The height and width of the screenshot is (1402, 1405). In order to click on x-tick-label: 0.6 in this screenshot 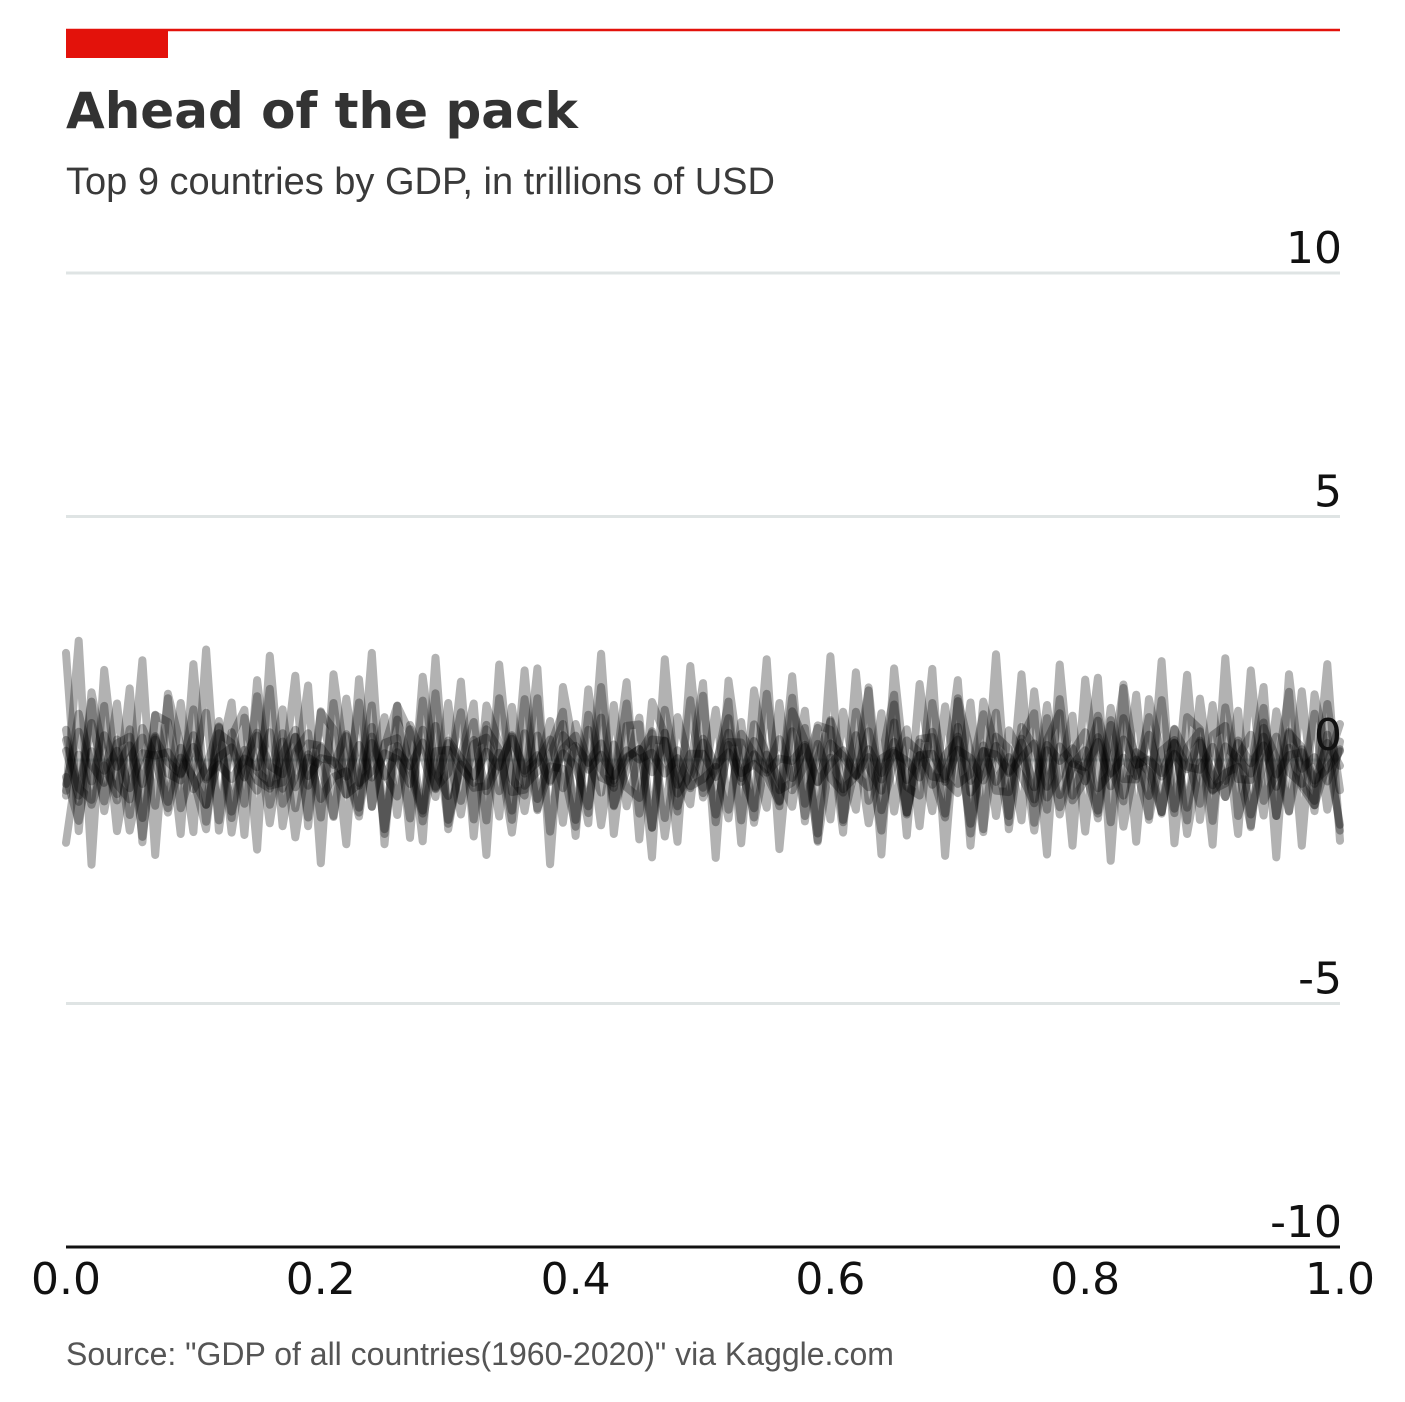, I will do `click(830, 1279)`.